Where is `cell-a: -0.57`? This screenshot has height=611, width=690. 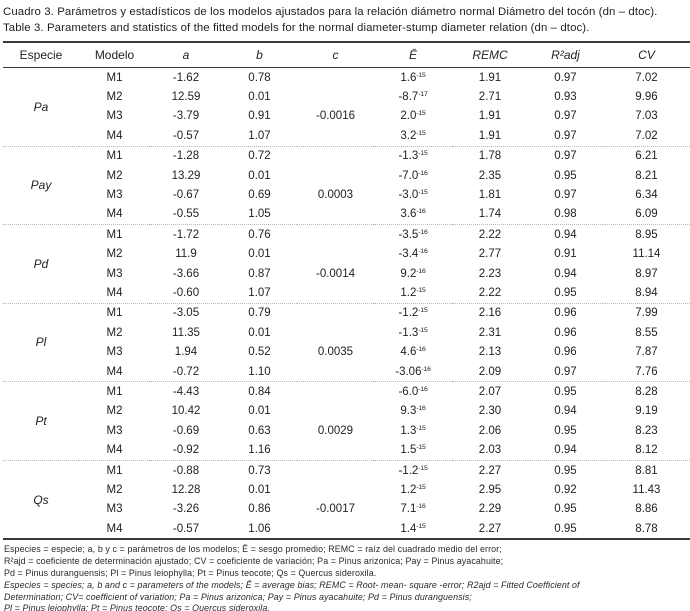
cell-a: -0.57 is located at coordinates (186, 528).